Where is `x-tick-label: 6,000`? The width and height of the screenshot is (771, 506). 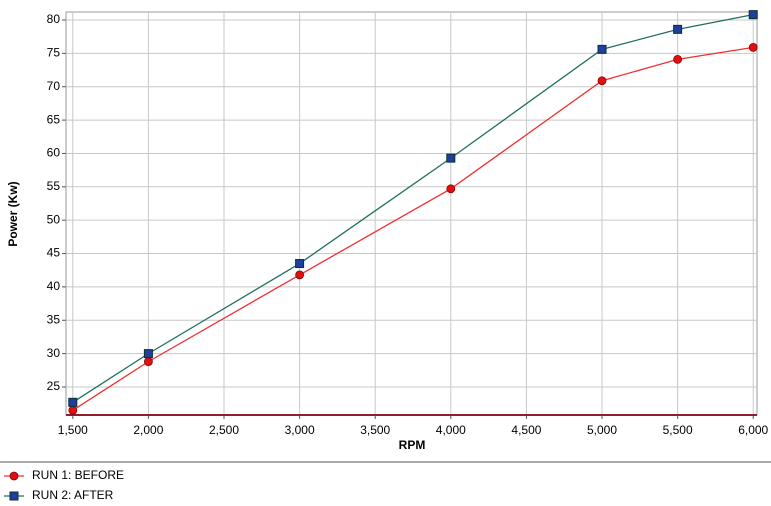 x-tick-label: 6,000 is located at coordinates (753, 430).